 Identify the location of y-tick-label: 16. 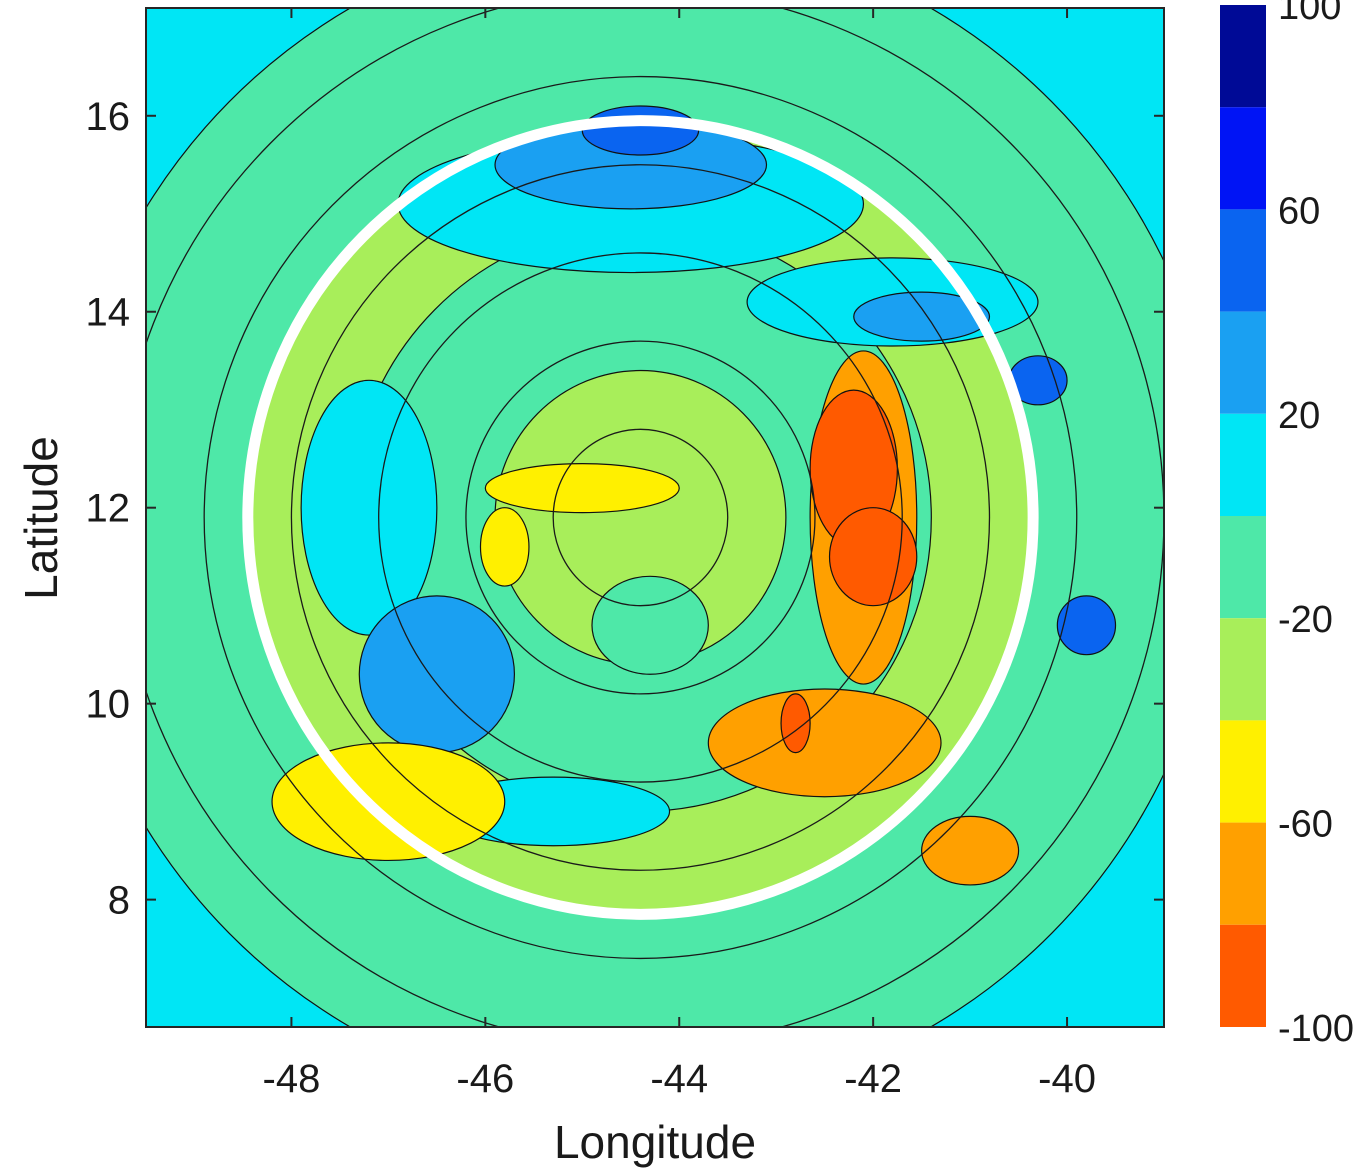
(108, 117).